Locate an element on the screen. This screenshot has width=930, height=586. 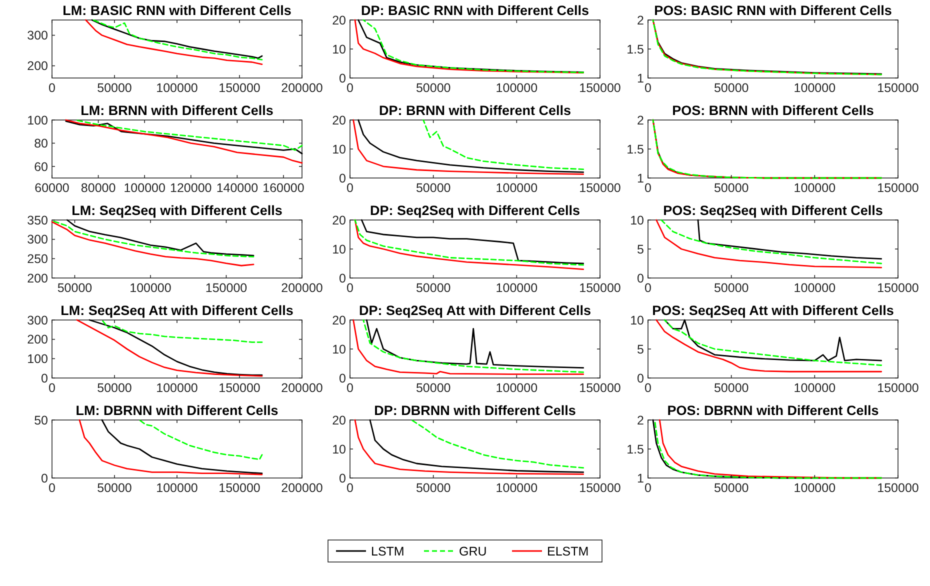
x-tick-label: 140000 is located at coordinates (237, 188).